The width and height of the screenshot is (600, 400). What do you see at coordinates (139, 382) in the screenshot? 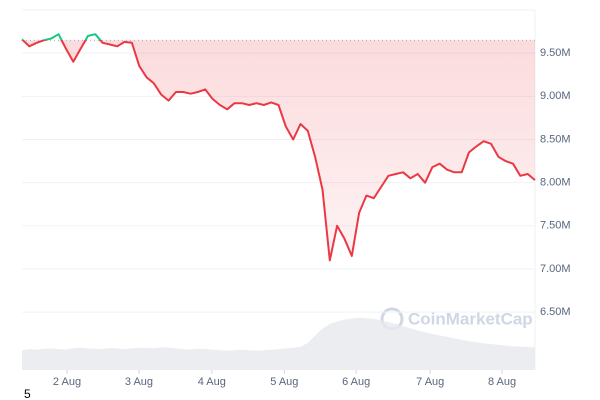
I see `x-tick-label: 3 Aug` at bounding box center [139, 382].